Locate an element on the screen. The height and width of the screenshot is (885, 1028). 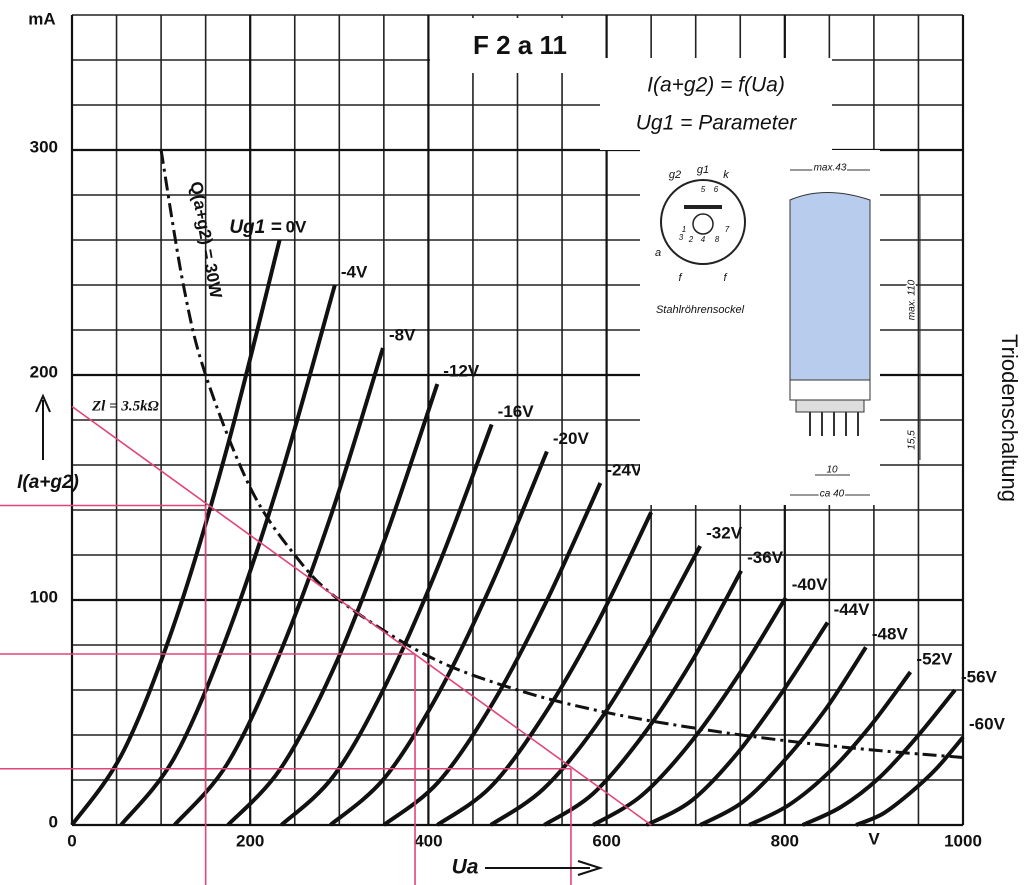
socket is located at coordinates (703, 222).